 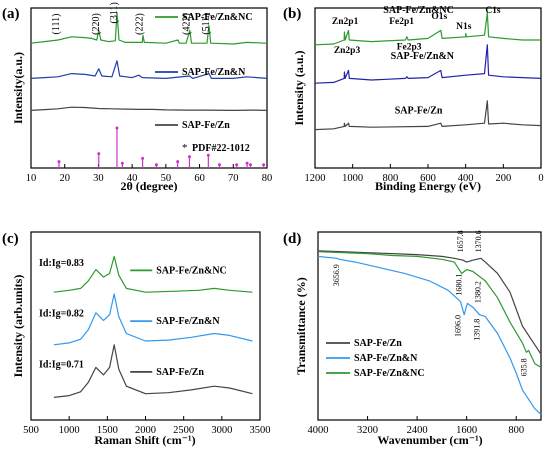 What do you see at coordinates (460, 241) in the screenshot?
I see `peak-label: 1657.8` at bounding box center [460, 241].